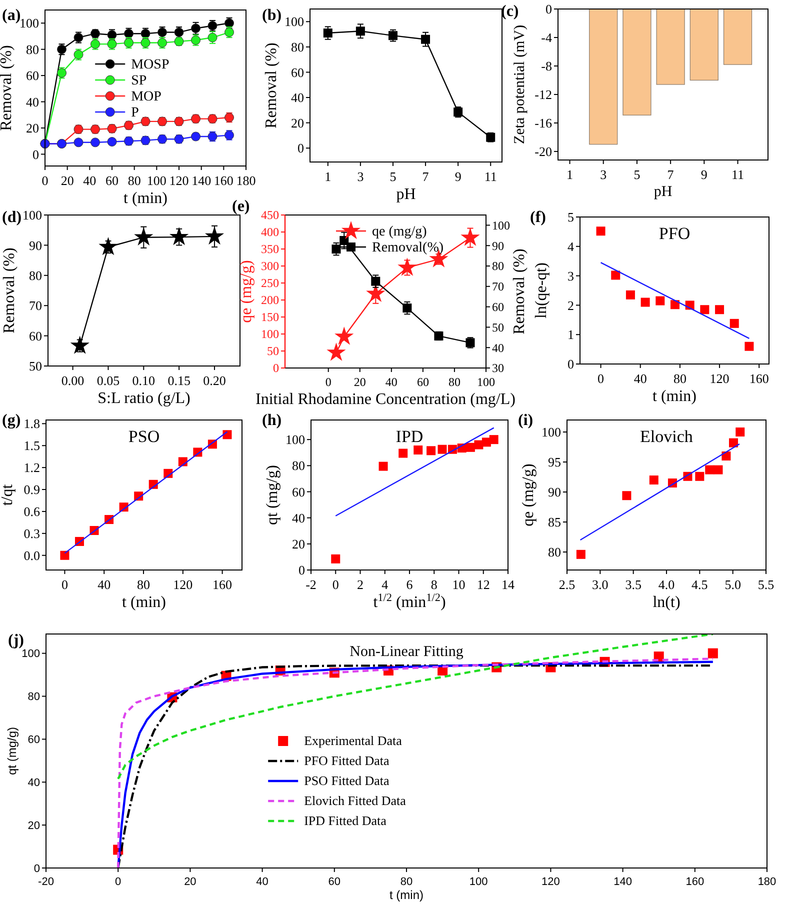  What do you see at coordinates (214, 380) in the screenshot?
I see `x-tick-label: 0.20` at bounding box center [214, 380].